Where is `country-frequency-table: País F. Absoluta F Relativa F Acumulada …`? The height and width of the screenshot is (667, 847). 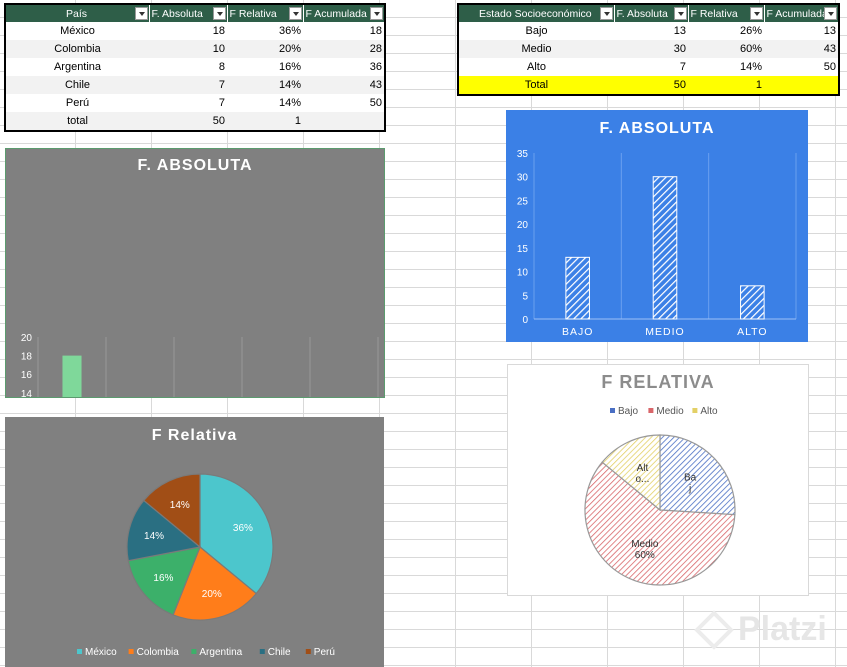 country-frequency-table: País F. Absoluta F Relativa F Acumulada … is located at coordinates (195, 67).